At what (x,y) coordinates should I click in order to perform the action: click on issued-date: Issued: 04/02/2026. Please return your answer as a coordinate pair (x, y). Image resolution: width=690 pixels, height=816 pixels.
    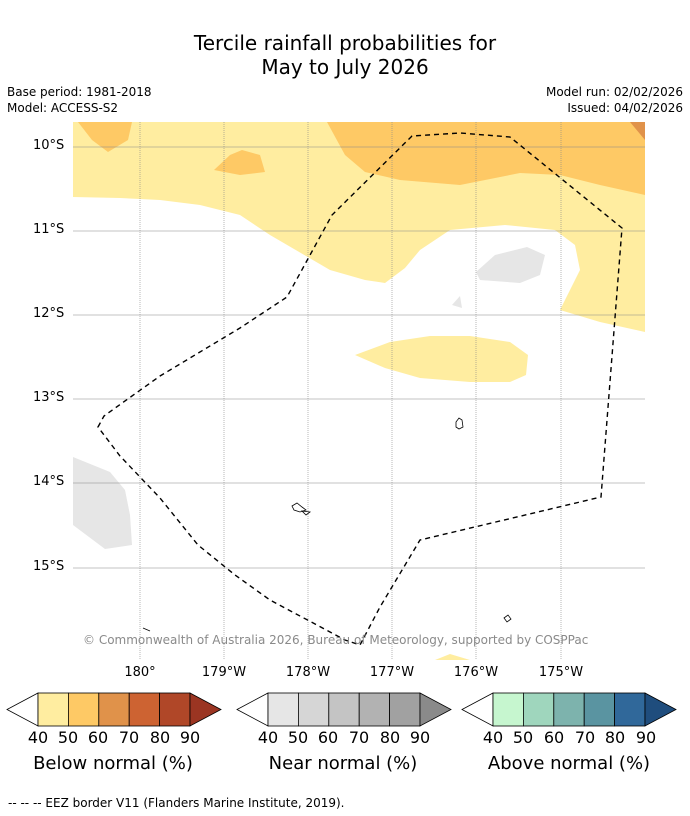
    Looking at the image, I should click on (625, 108).